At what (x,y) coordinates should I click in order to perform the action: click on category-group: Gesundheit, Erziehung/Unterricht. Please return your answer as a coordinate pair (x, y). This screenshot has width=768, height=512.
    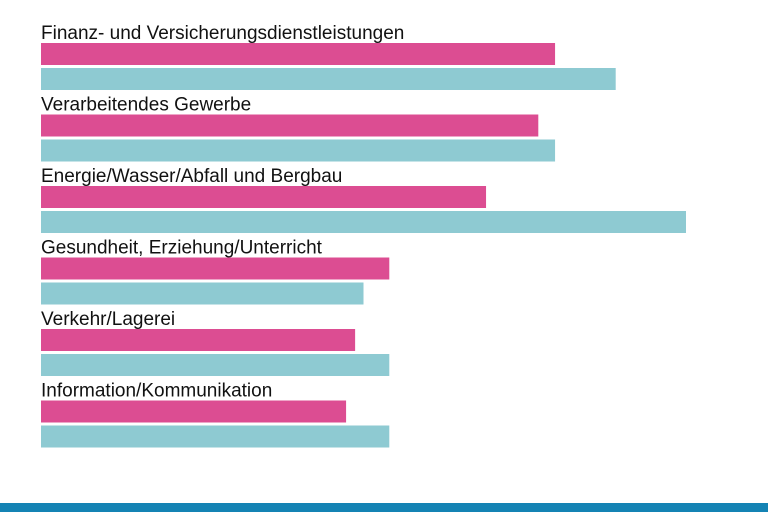
    Looking at the image, I should click on (215, 271).